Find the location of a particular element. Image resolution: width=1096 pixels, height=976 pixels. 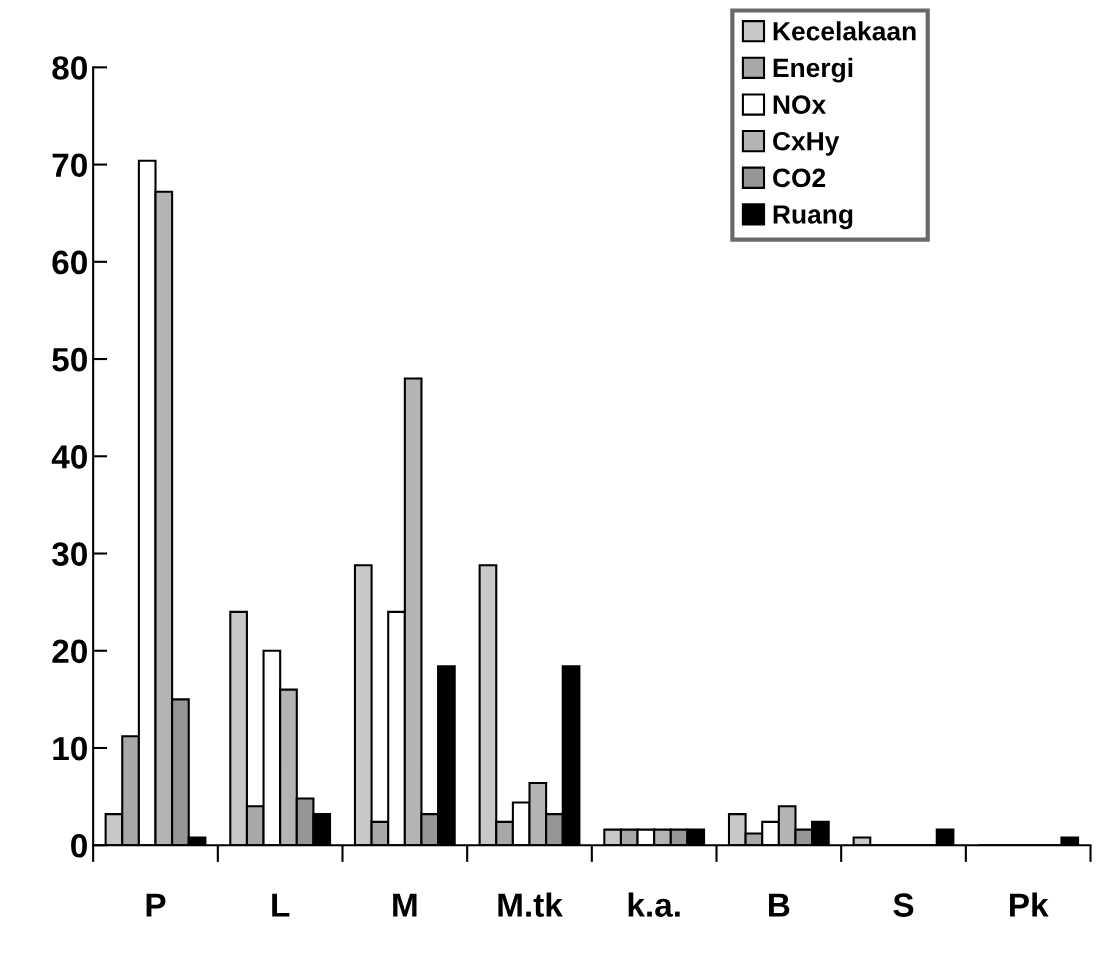

x-tick-label: M is located at coordinates (405, 905).